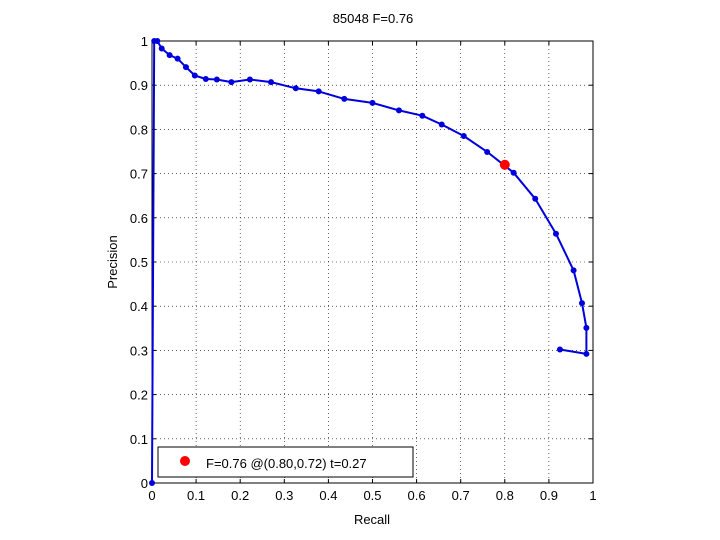 The width and height of the screenshot is (720, 540). Describe the element at coordinates (549, 495) in the screenshot. I see `x-tick-label: 0.9` at that location.